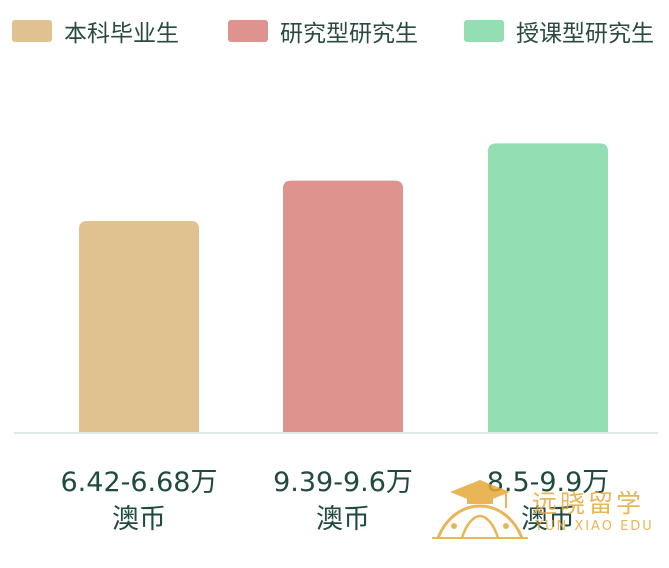 This screenshot has width=669, height=568. What do you see at coordinates (588, 503) in the screenshot?
I see `watermark-chinese-text: 远晓留学` at bounding box center [588, 503].